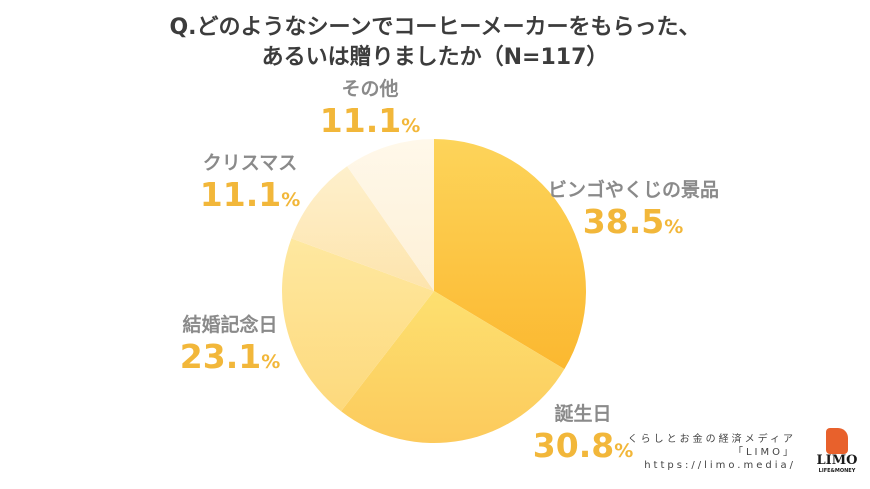  What do you see at coordinates (837, 460) in the screenshot?
I see `logo-word: LIMO` at bounding box center [837, 460].